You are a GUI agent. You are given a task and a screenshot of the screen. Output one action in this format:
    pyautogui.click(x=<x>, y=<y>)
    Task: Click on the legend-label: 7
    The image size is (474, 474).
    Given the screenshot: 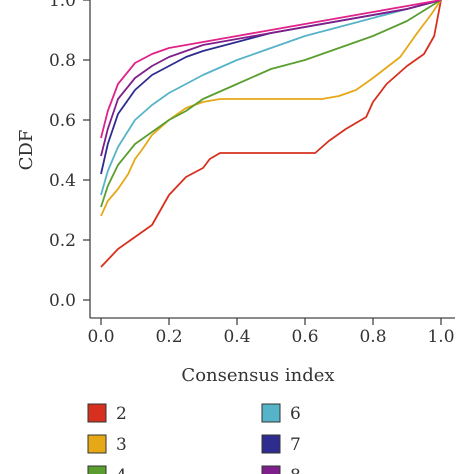 What is the action you would take?
    pyautogui.click(x=295, y=445)
    